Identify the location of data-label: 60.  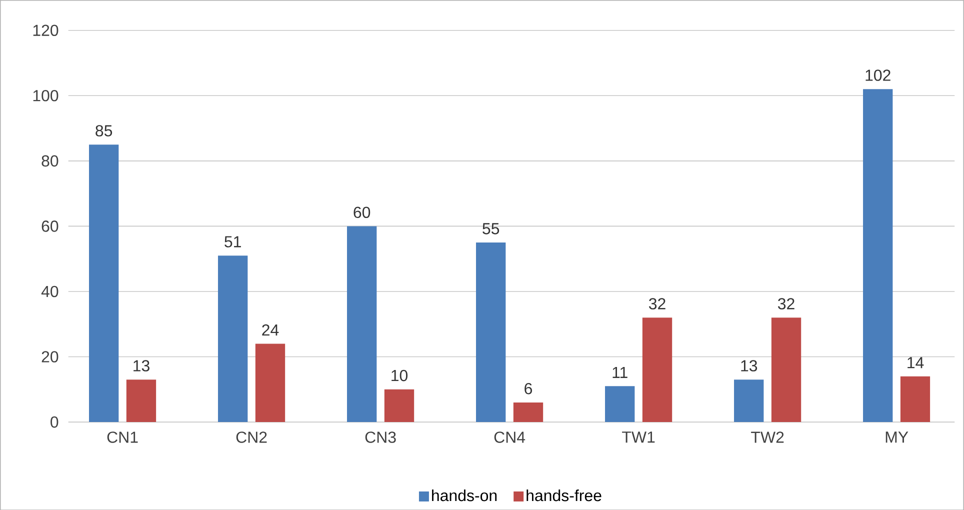
(362, 212).